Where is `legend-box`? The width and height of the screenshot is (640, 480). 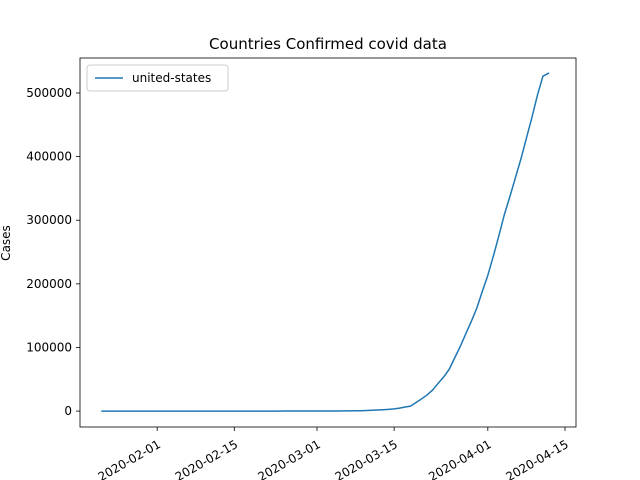
legend-box is located at coordinates (157, 78).